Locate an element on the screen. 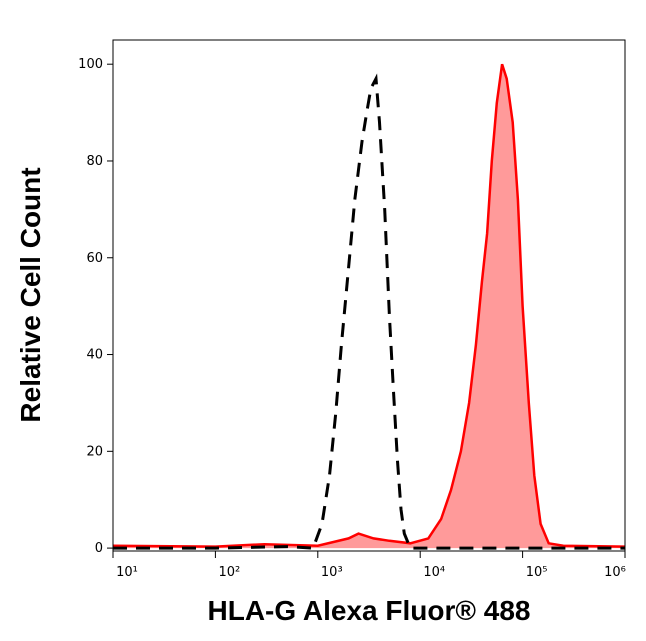 This screenshot has width=646, height=641. x-tick-label: 10⁴ is located at coordinates (434, 572).